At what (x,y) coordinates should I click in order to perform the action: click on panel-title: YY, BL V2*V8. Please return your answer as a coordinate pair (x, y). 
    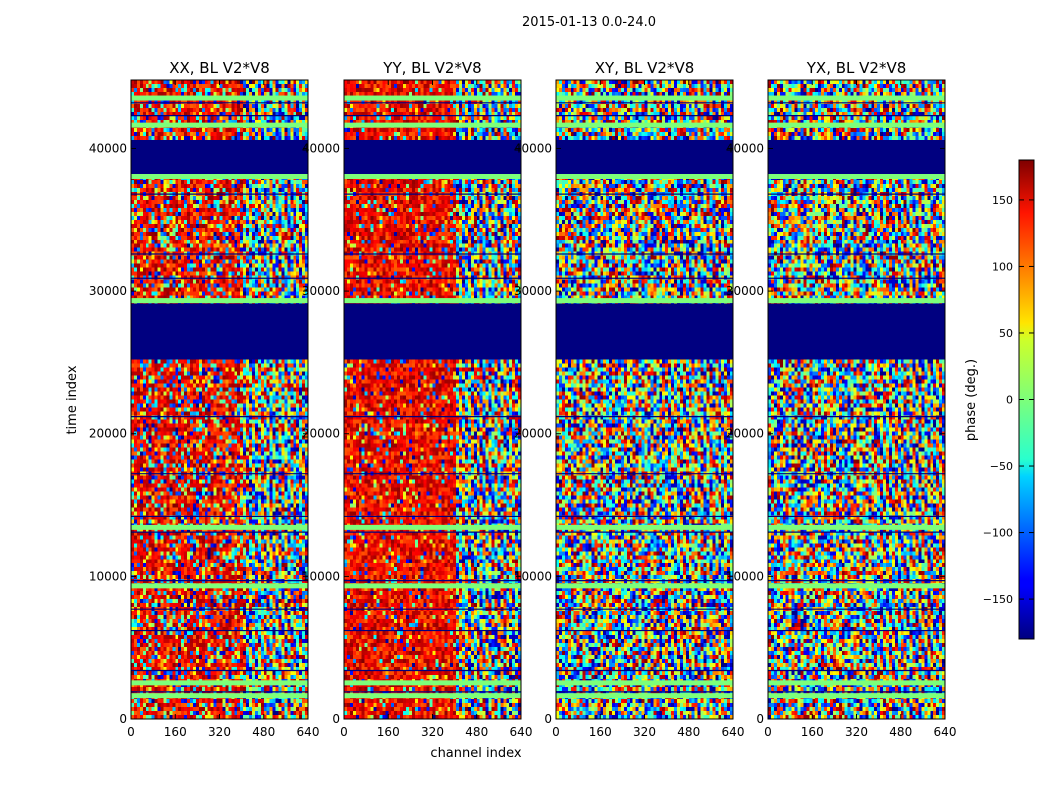
    Looking at the image, I should click on (431, 68).